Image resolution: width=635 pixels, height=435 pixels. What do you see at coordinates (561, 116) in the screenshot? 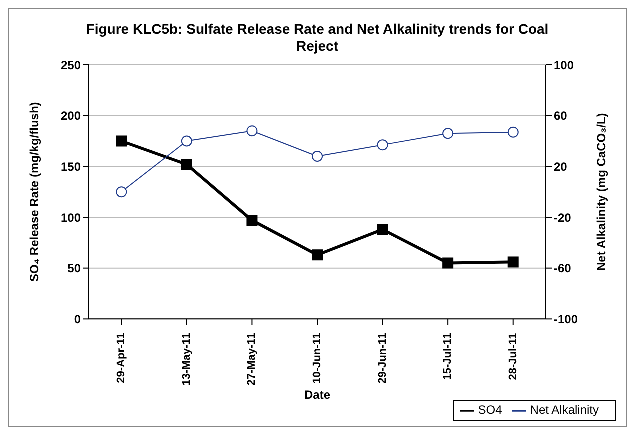
I see `y2-tick-label: 60` at bounding box center [561, 116].